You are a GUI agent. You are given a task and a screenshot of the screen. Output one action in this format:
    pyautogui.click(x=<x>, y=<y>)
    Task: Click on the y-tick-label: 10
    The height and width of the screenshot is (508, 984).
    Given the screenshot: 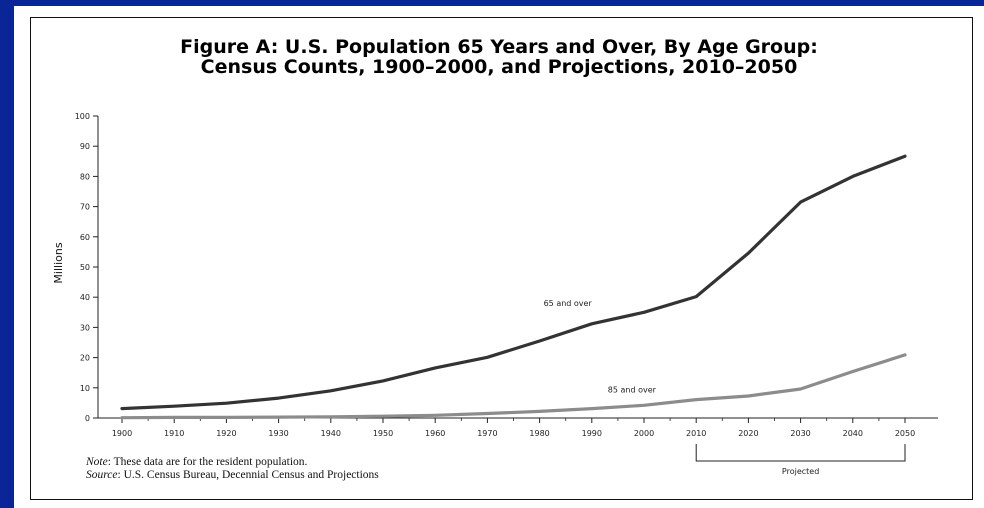 What is the action you would take?
    pyautogui.click(x=85, y=388)
    